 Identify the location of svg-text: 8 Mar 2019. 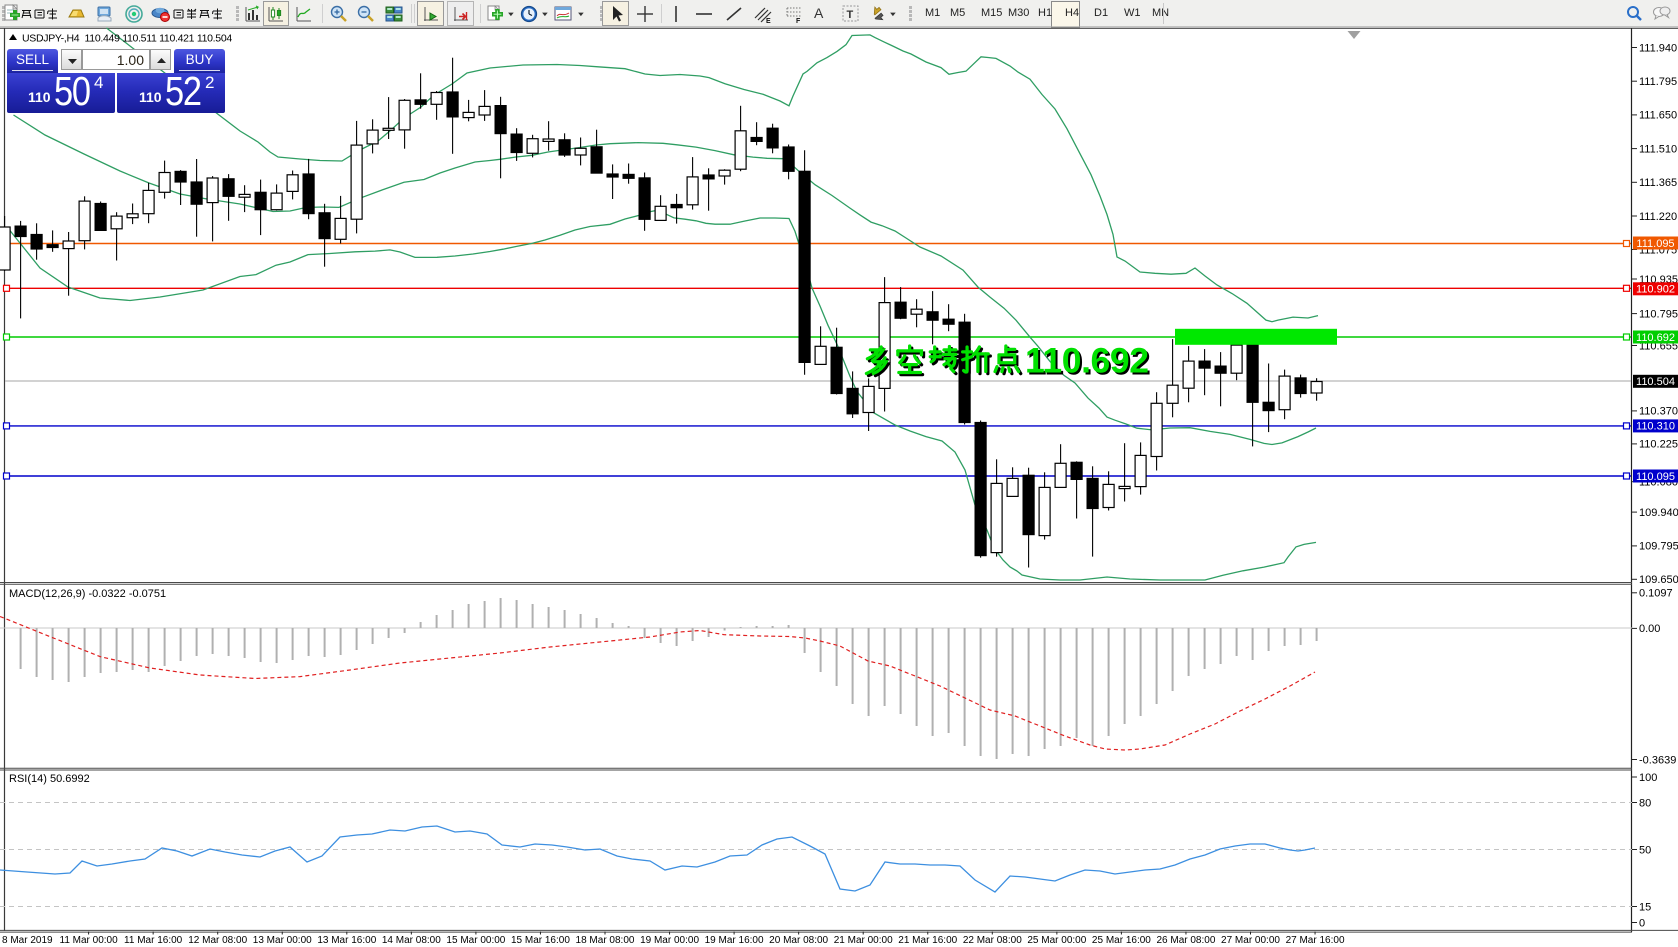
(27, 940).